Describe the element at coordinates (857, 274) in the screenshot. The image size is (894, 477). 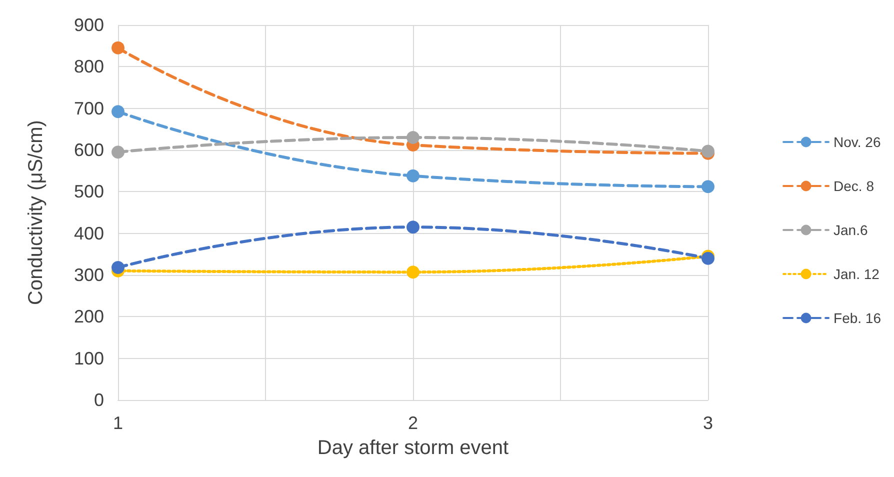
I see `legend-label: Jan. 12` at that location.